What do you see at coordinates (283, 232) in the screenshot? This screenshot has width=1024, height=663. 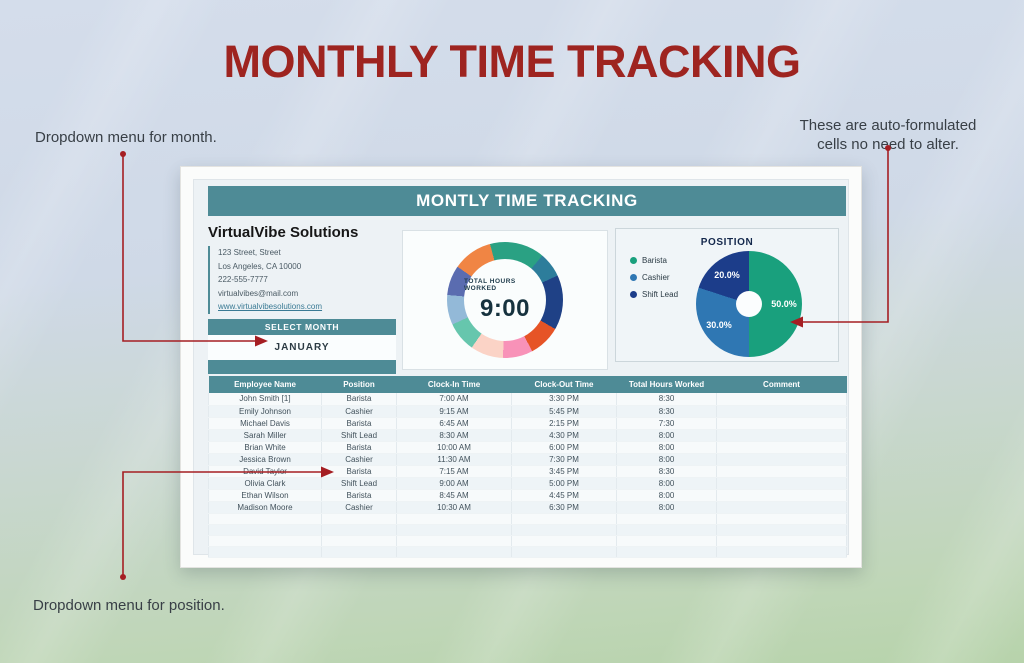 I see `company-name: VirtualVibe Solutions` at bounding box center [283, 232].